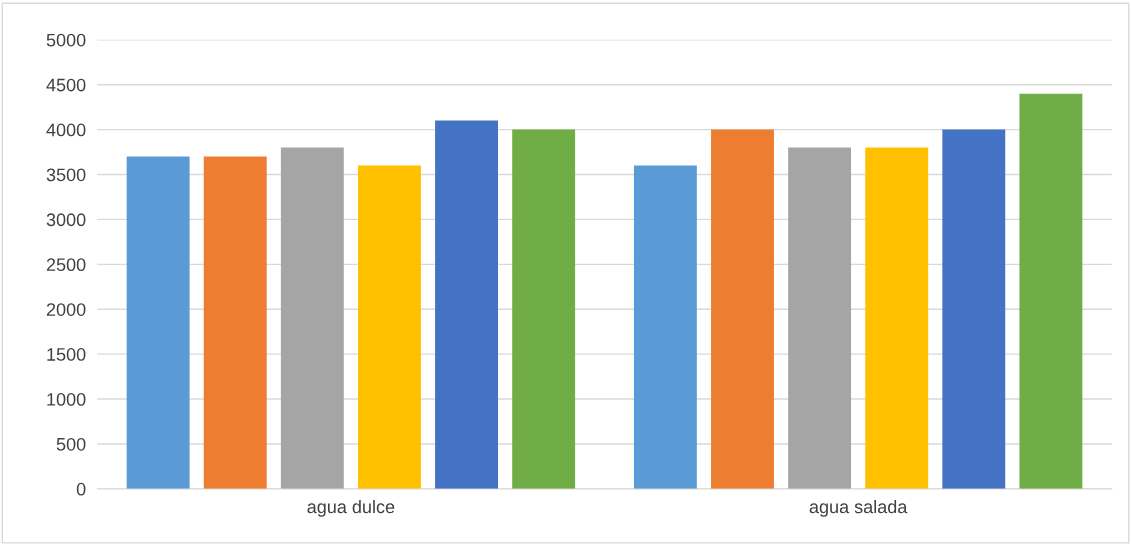 Image resolution: width=1131 pixels, height=545 pixels. I want to click on x-tick-label: agua dulce, so click(351, 508).